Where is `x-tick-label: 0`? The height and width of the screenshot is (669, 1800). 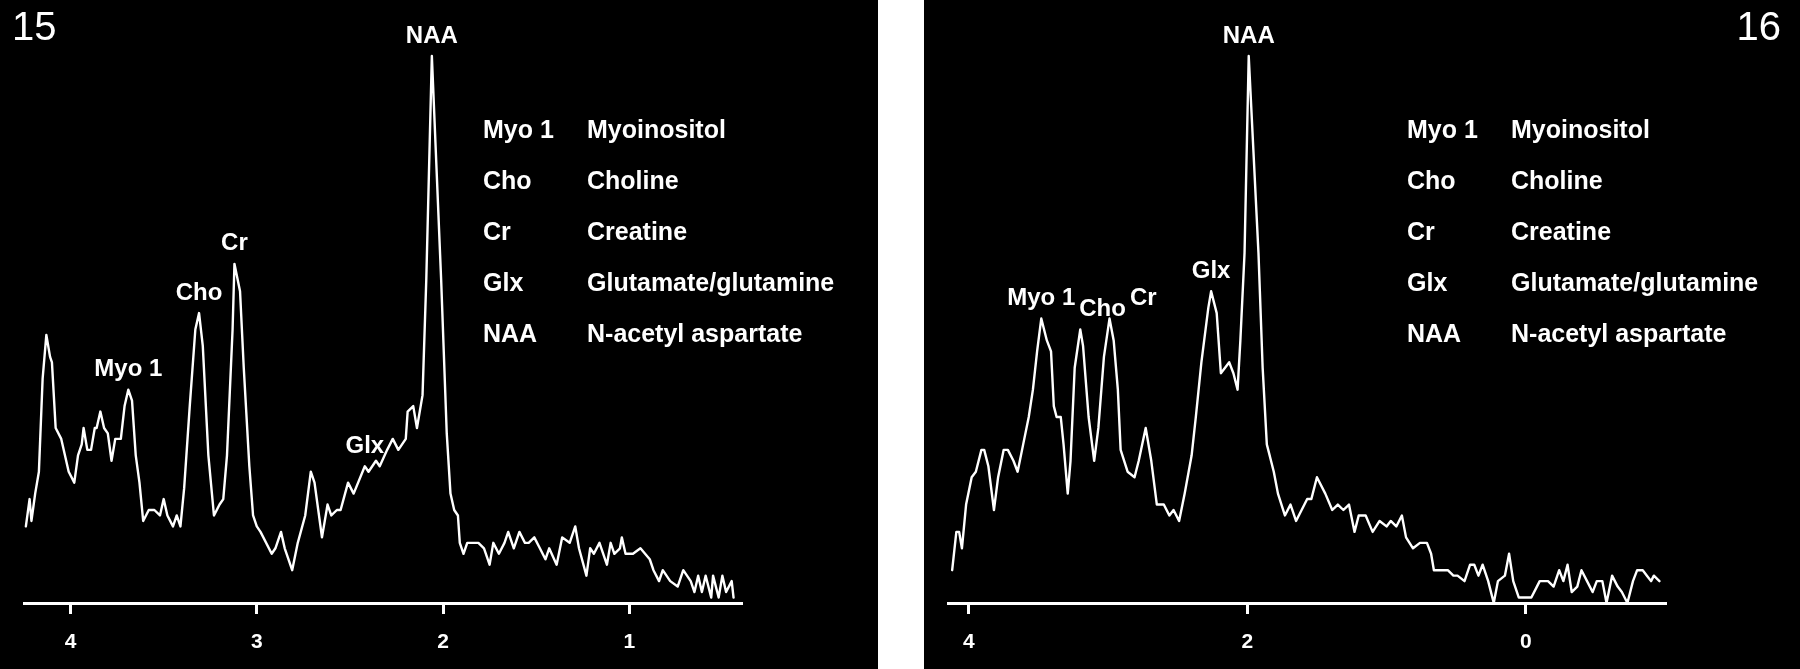
x-tick-label: 0 is located at coordinates (1525, 641).